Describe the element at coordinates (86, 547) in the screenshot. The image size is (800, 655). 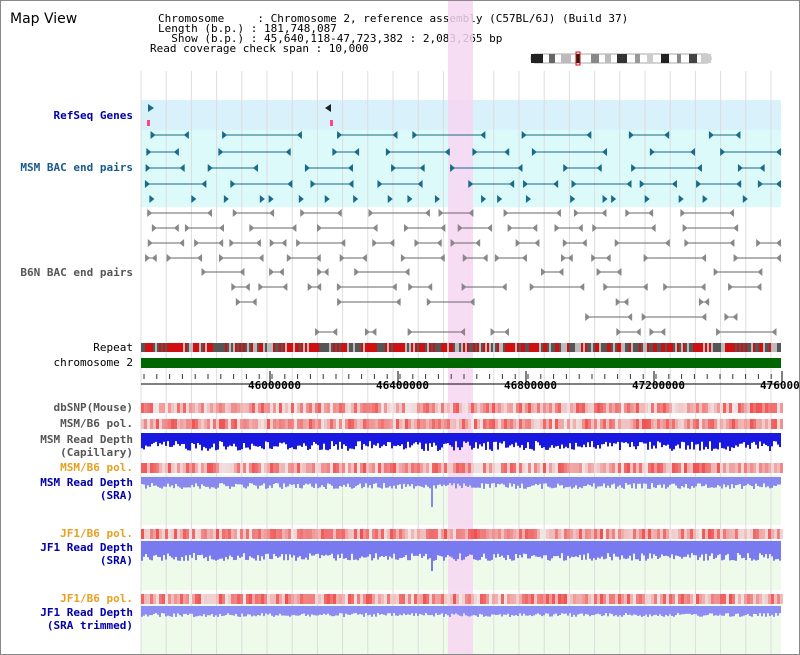
I see `jf1-read-depth-label: JF1 Read Depth` at that location.